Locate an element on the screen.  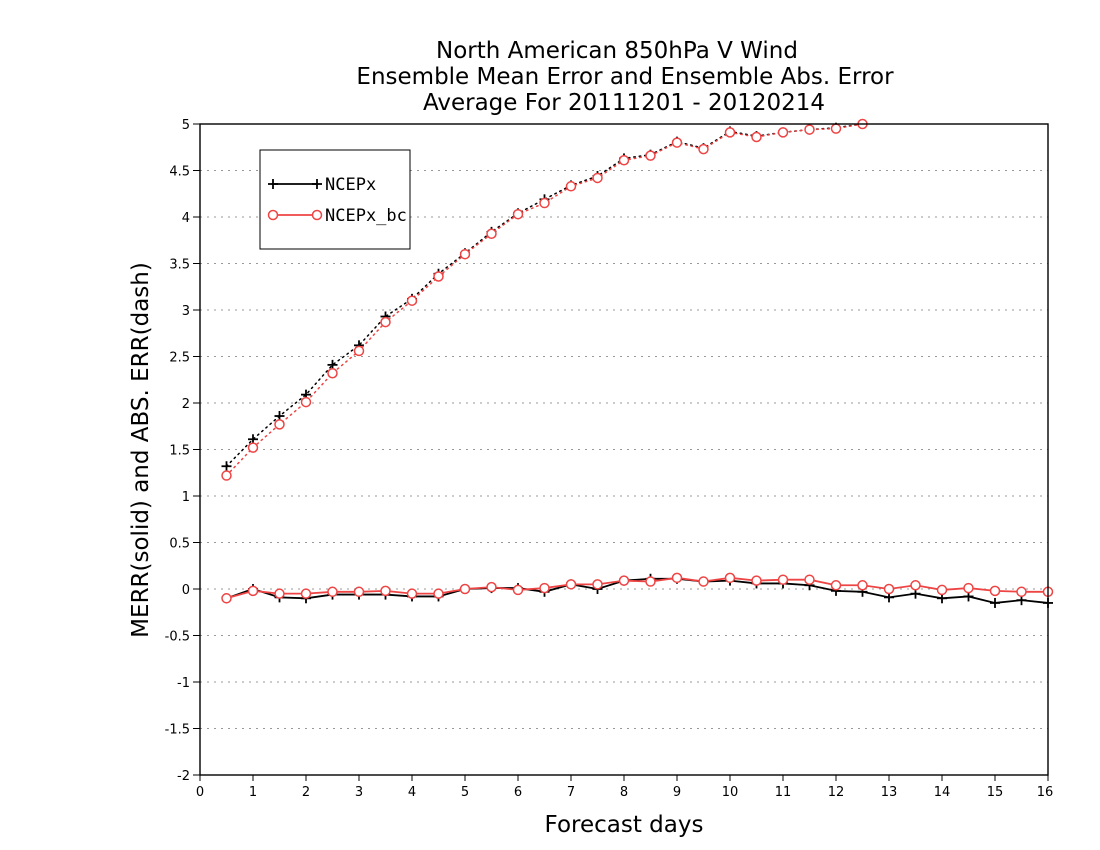
legend-box is located at coordinates (335, 199).